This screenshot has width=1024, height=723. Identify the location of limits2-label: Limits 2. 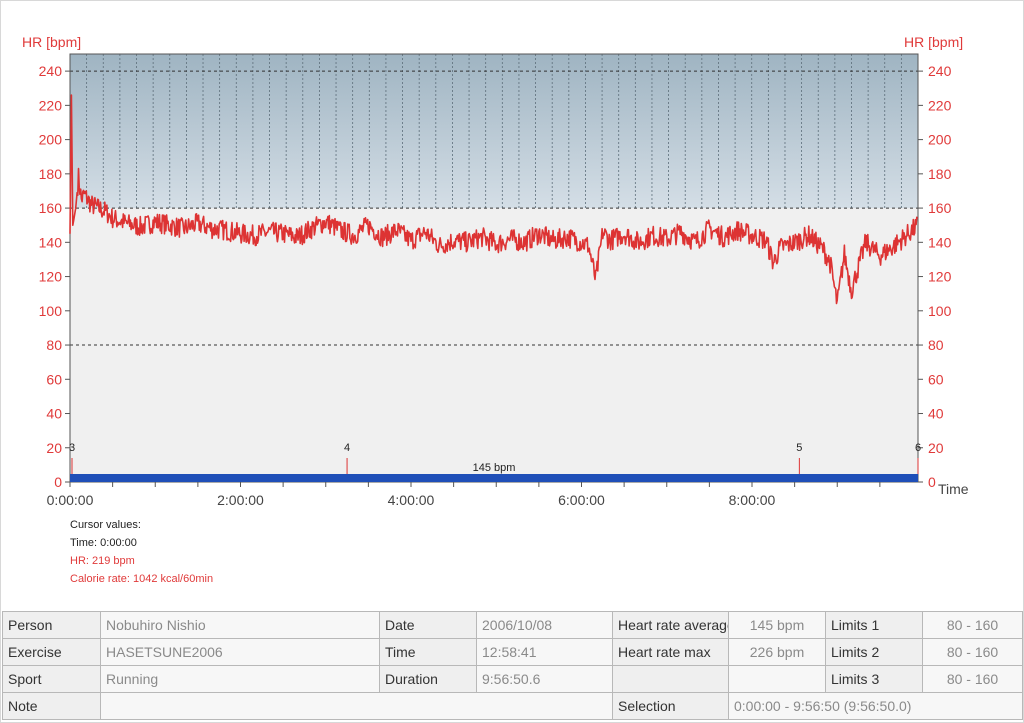
(874, 652).